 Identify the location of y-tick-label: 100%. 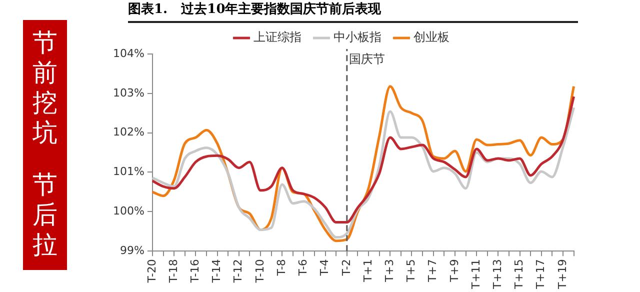
(128, 211).